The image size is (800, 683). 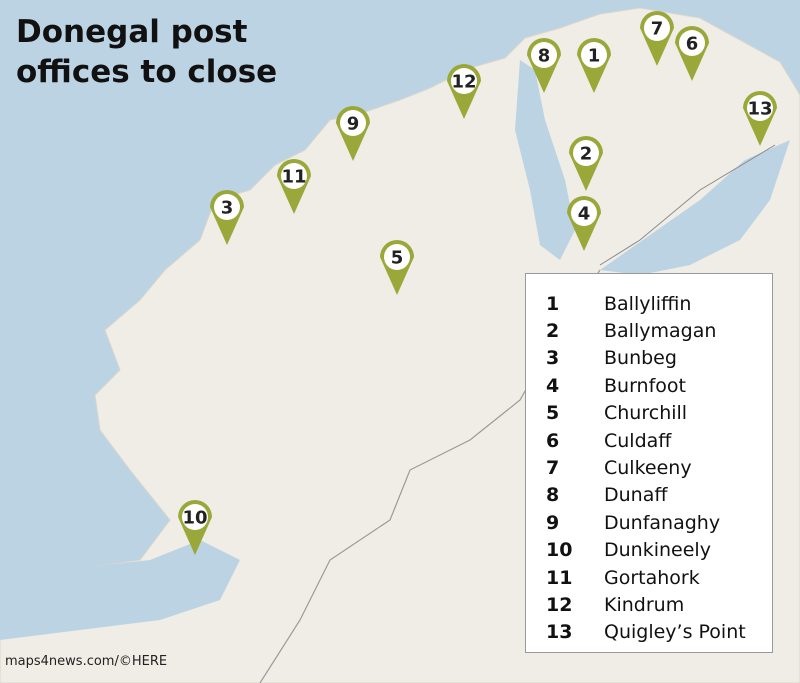 I want to click on legend-name: Culdaff, so click(x=638, y=440).